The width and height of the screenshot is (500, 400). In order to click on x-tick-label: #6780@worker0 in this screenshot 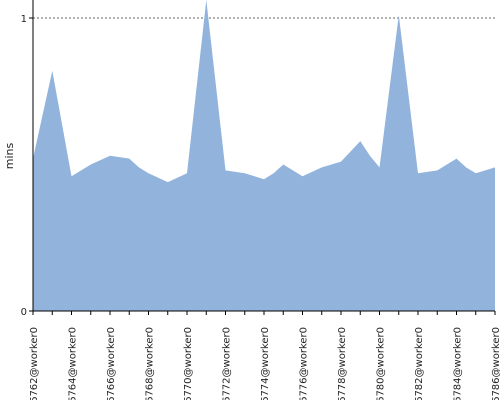, I will do `click(381, 363)`.